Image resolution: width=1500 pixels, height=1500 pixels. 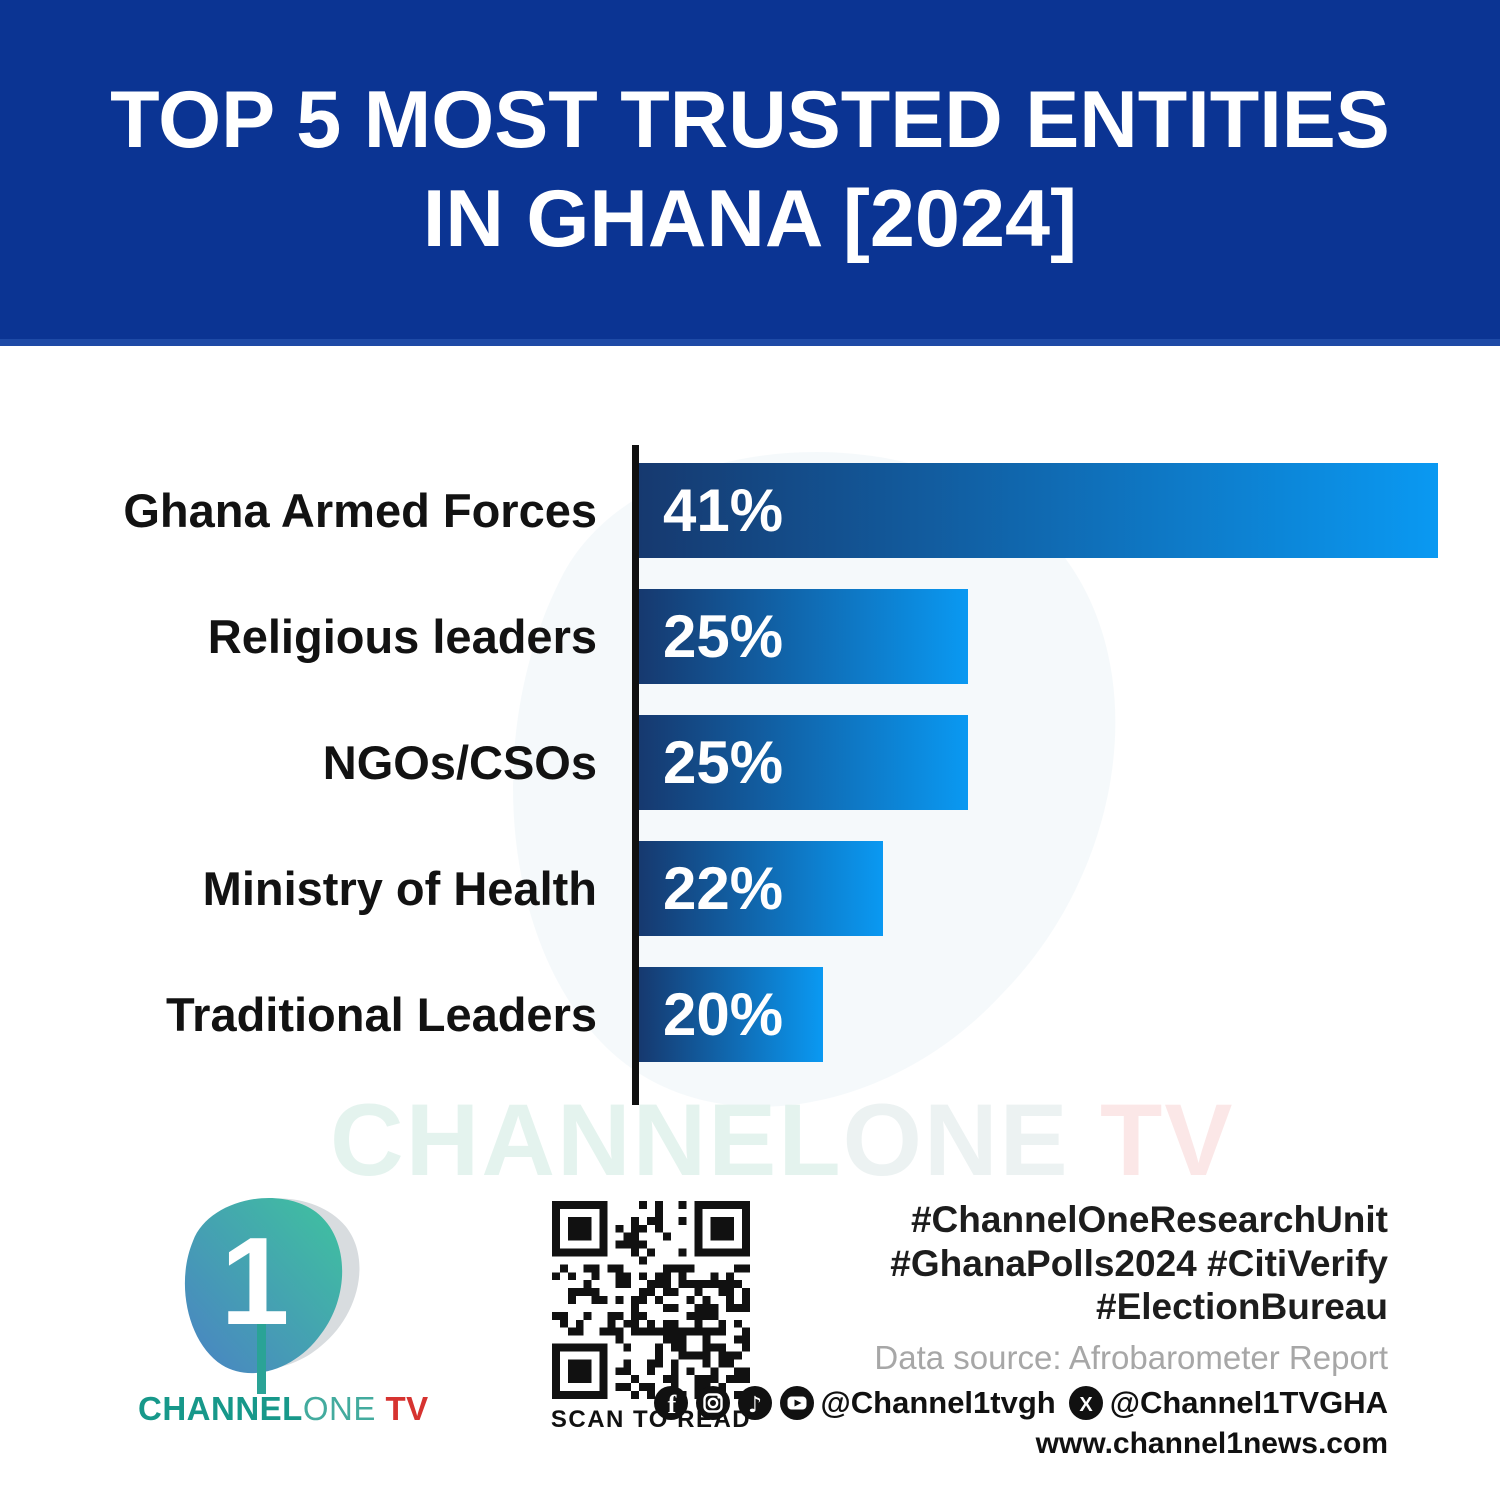 I want to click on youtube-icon, so click(x=796, y=1402).